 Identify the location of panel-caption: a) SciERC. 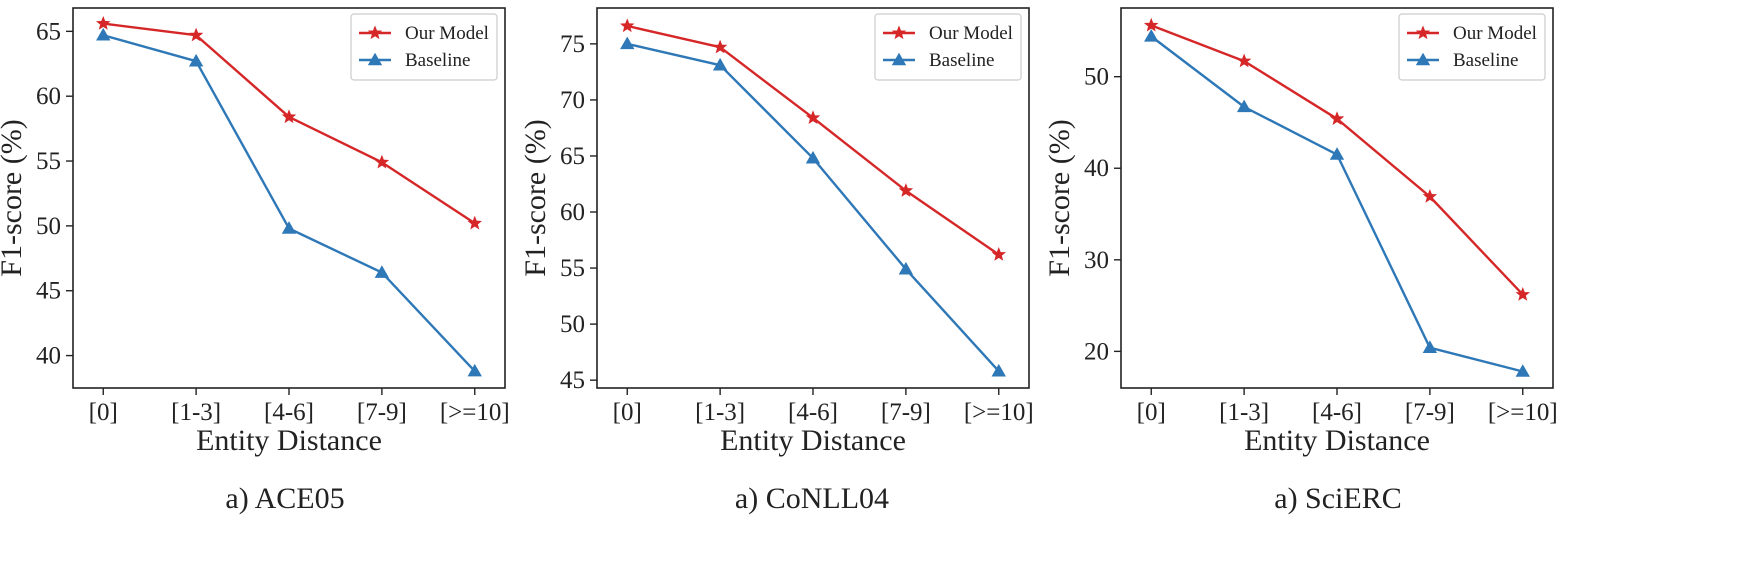
(1338, 498).